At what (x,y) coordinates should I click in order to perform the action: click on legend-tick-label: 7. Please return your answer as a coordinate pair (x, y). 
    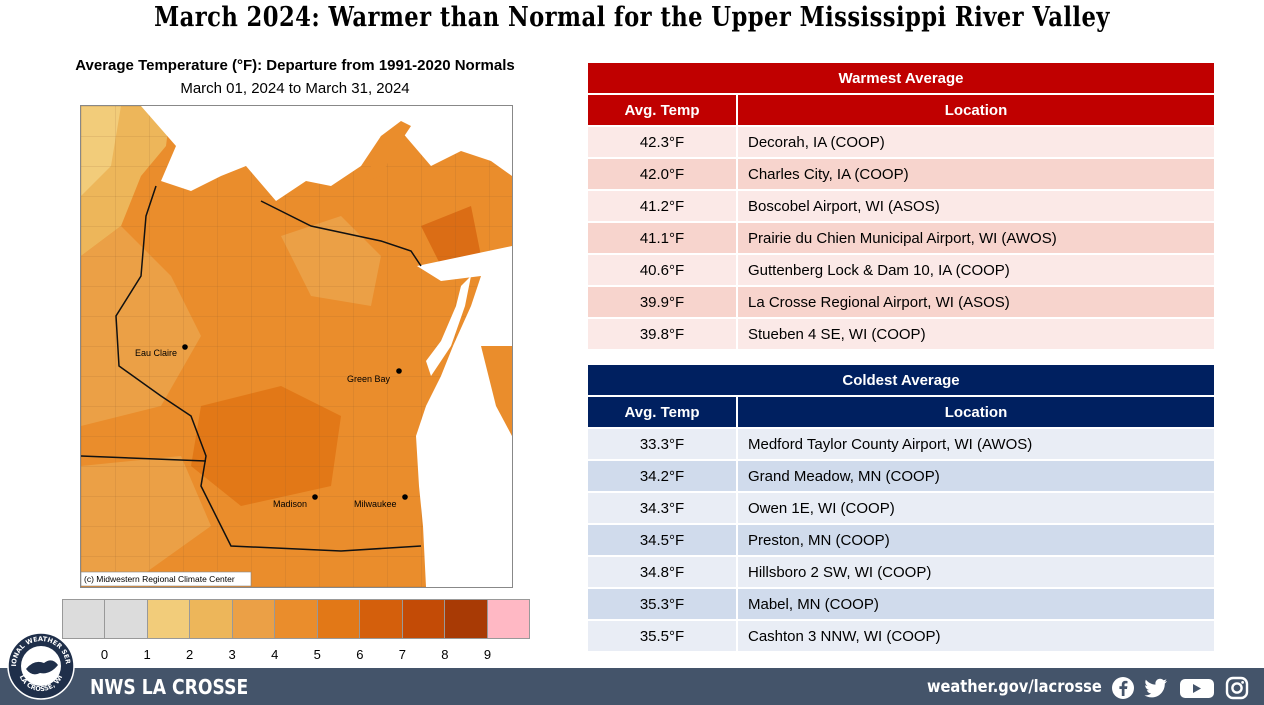
    Looking at the image, I should click on (402, 654).